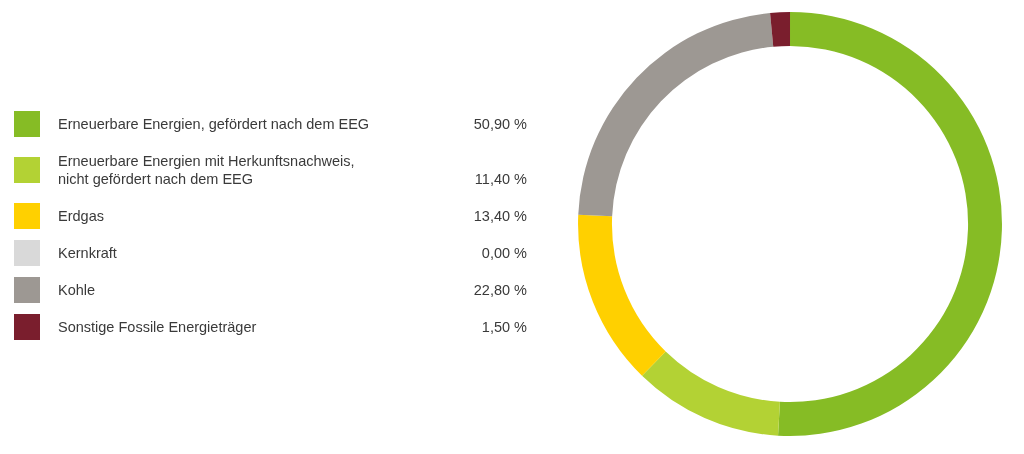 The width and height of the screenshot is (1024, 454). I want to click on legend-label: Sonstige Fossile Energieträger, so click(158, 327).